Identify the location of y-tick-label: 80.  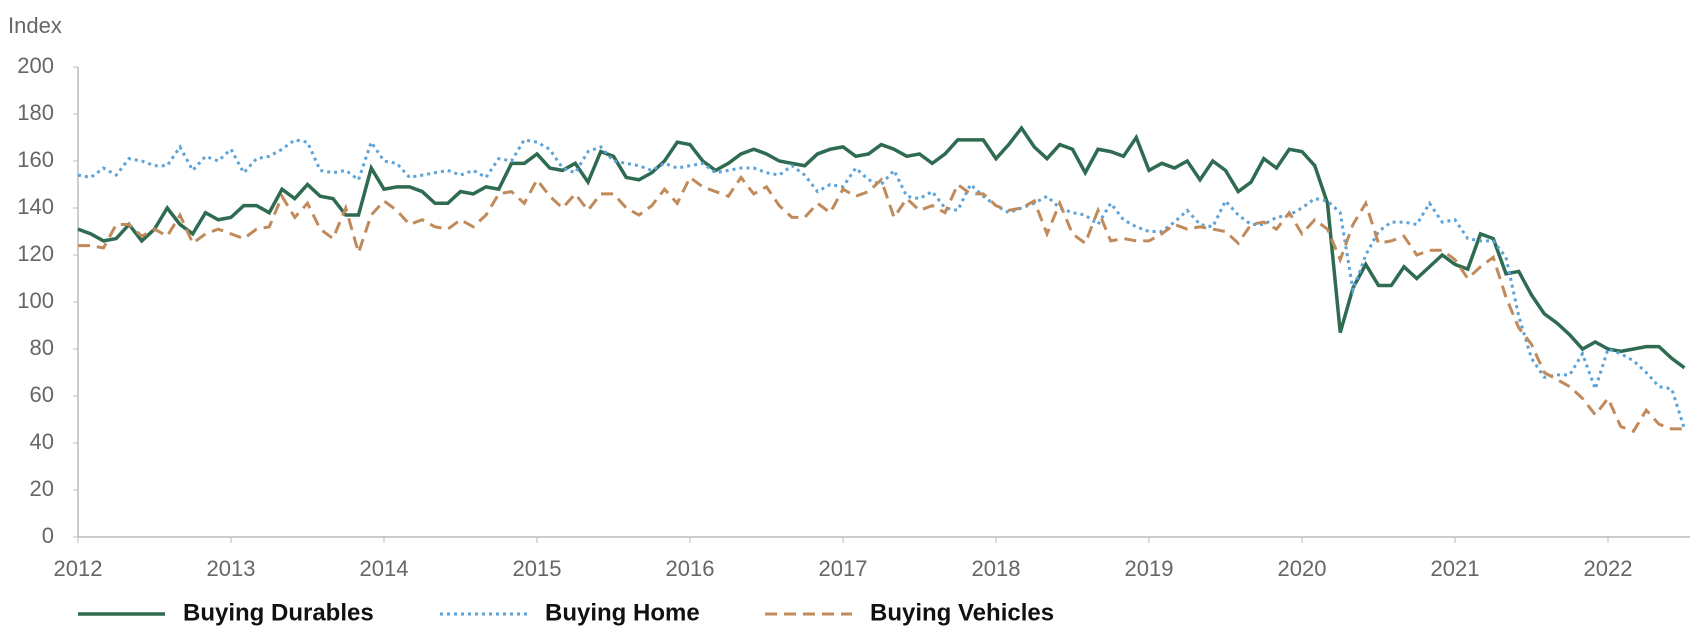
(42, 347).